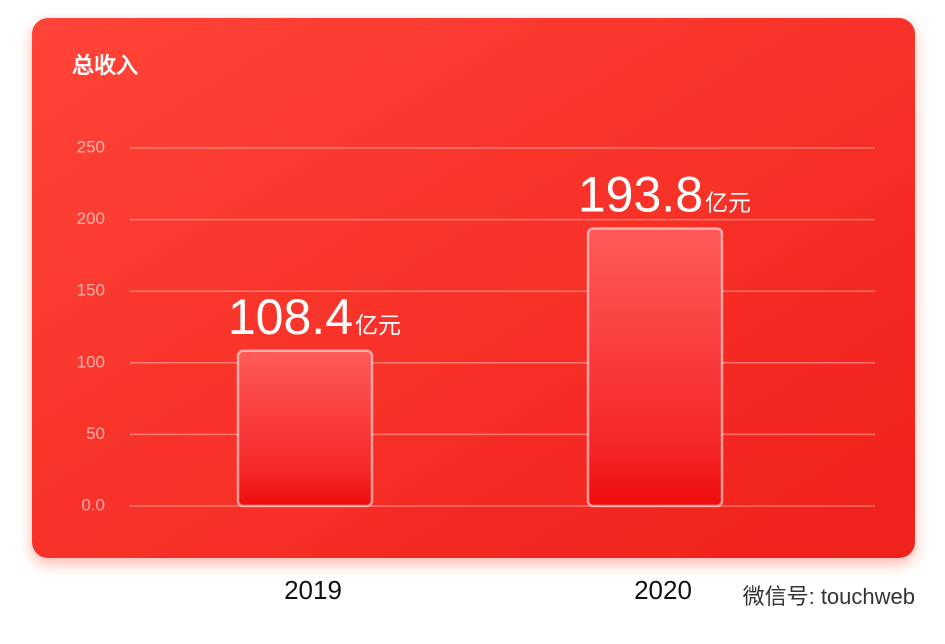 The height and width of the screenshot is (644, 945). What do you see at coordinates (105, 65) in the screenshot?
I see `chart-title: 总收入` at bounding box center [105, 65].